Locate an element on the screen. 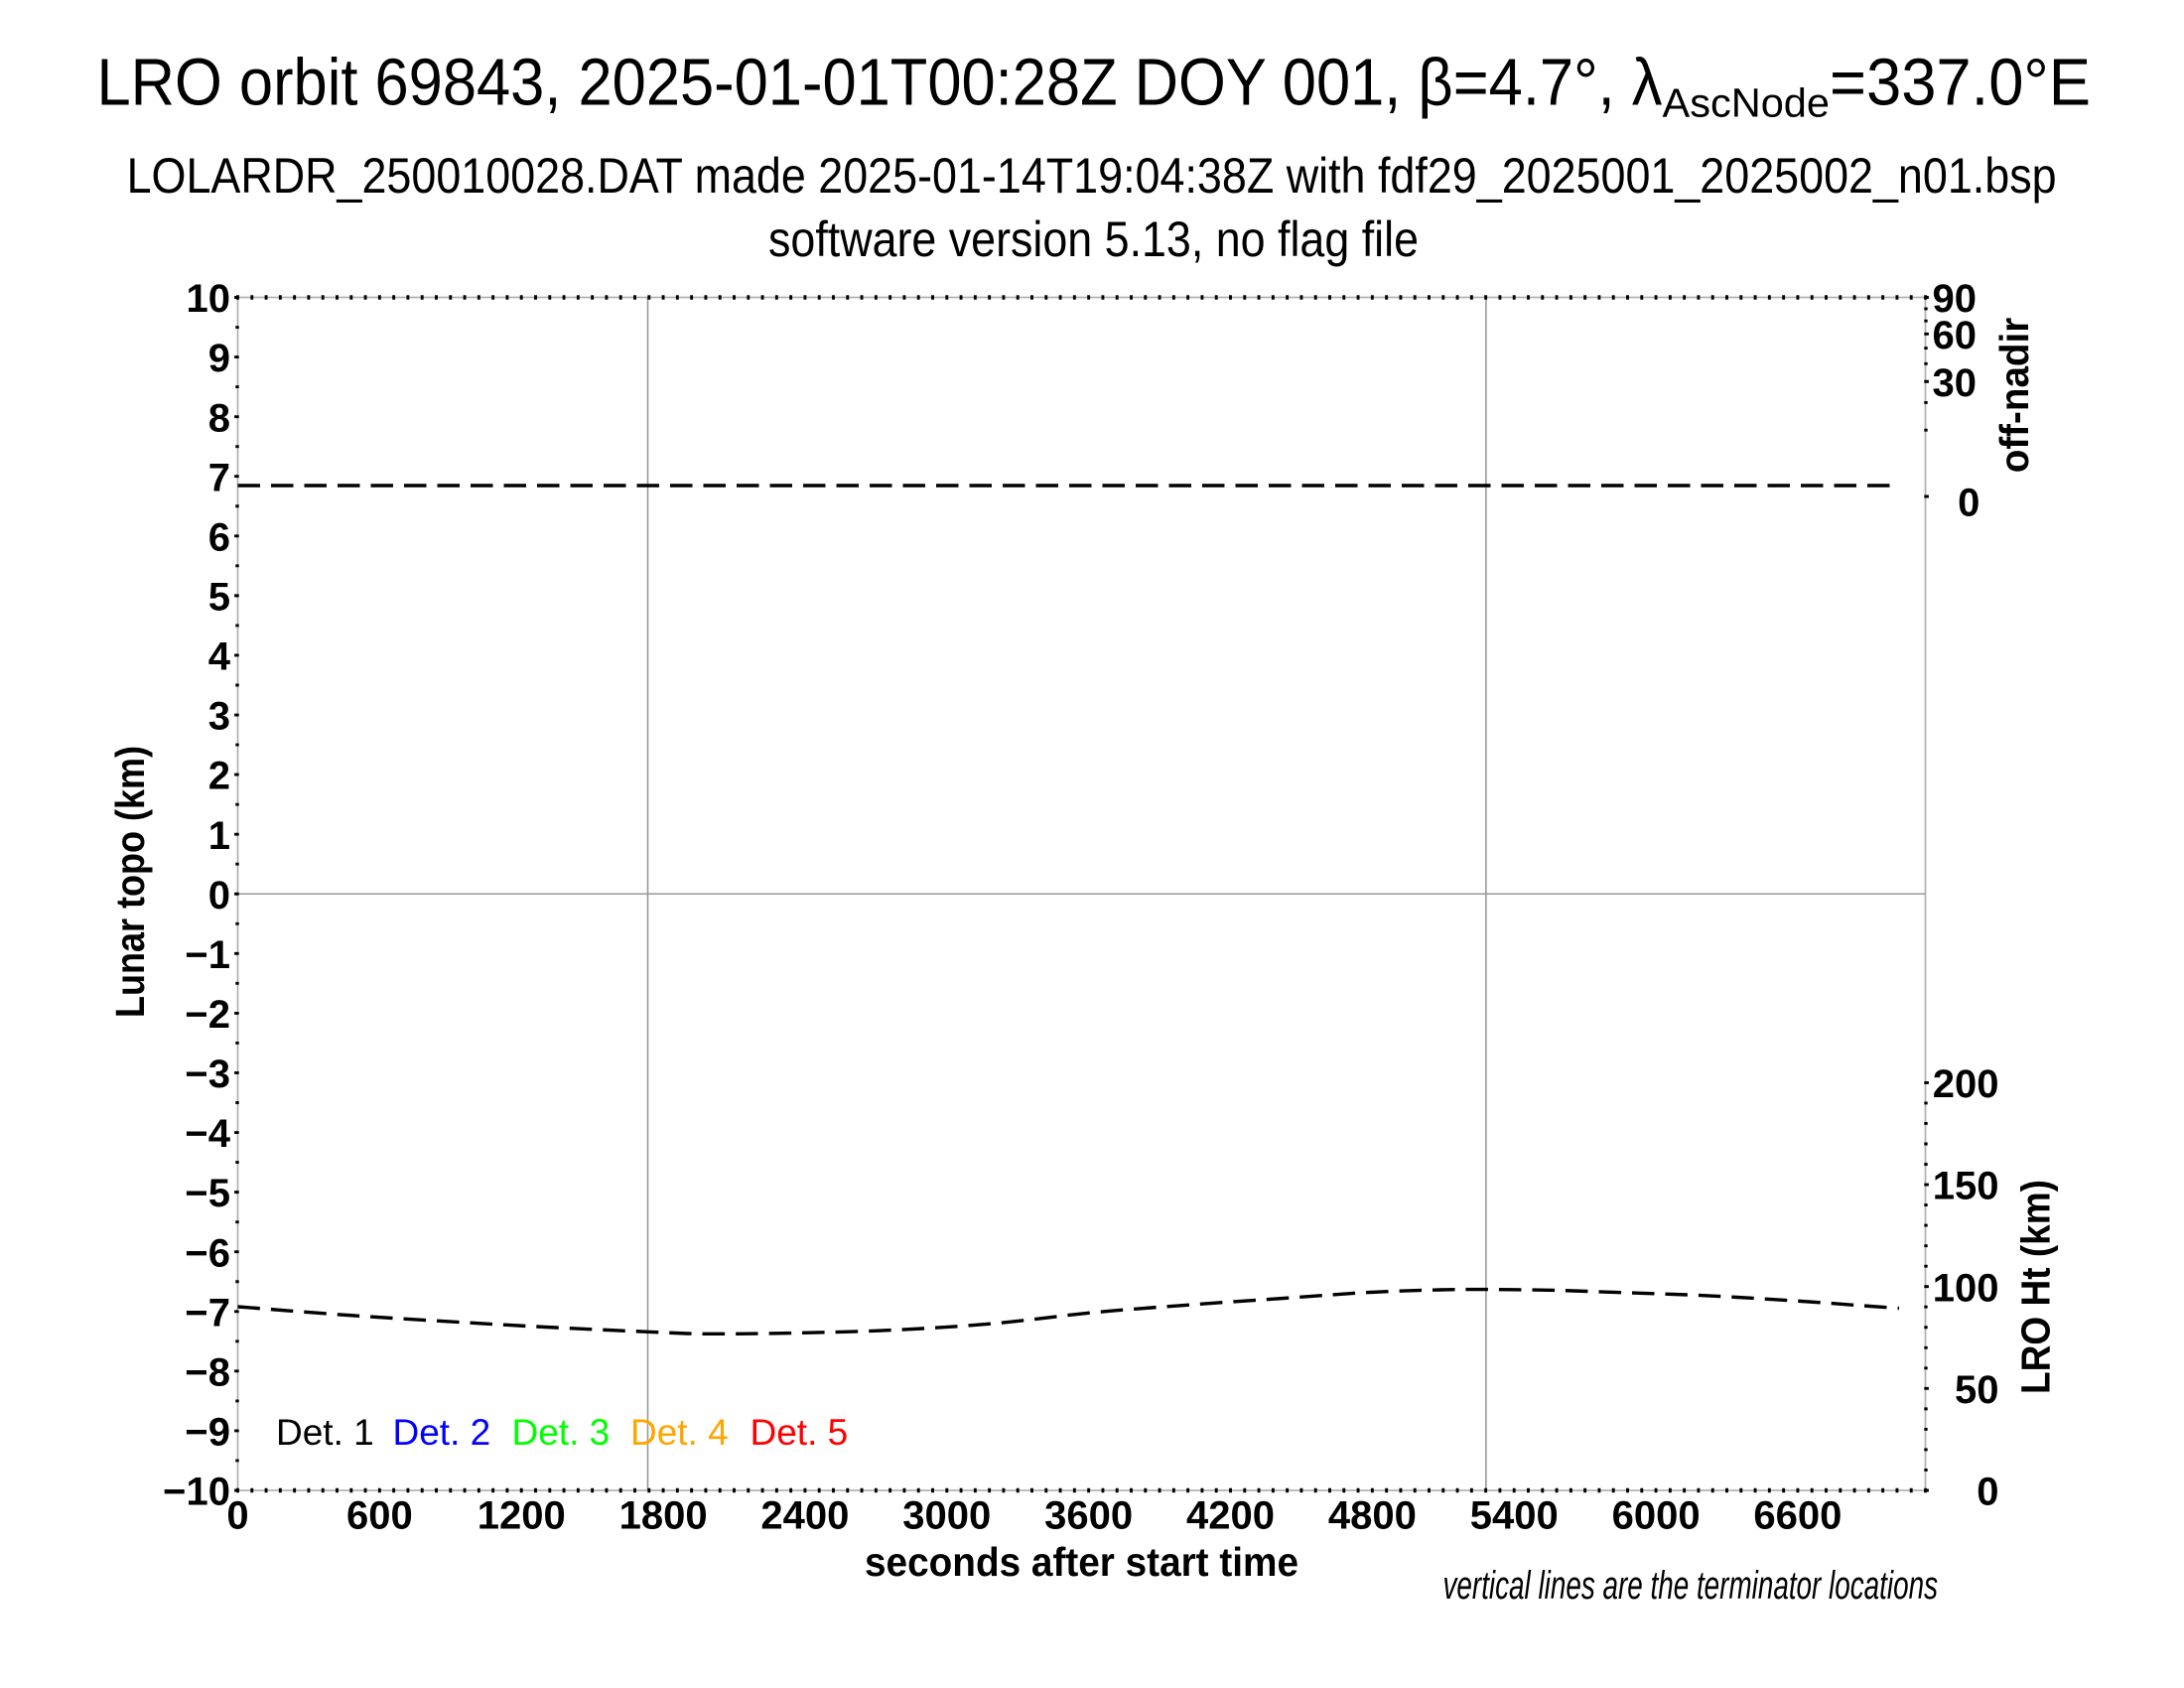  svg-text: −5 is located at coordinates (207, 1193).